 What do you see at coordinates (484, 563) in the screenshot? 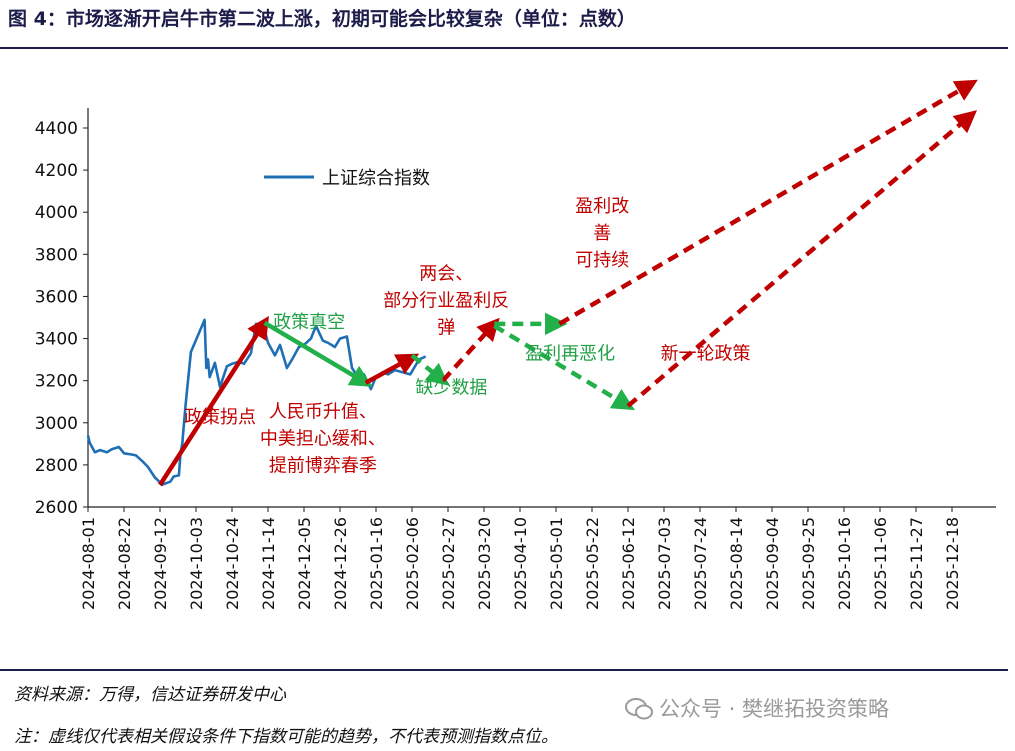
I see `x-tick-label: 2025-03-20` at bounding box center [484, 563].